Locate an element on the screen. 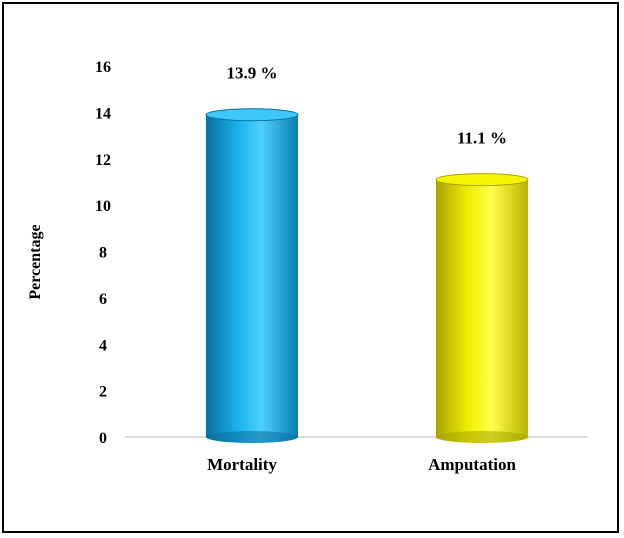 This screenshot has height=538, width=624. bar-amputation is located at coordinates (482, 308).